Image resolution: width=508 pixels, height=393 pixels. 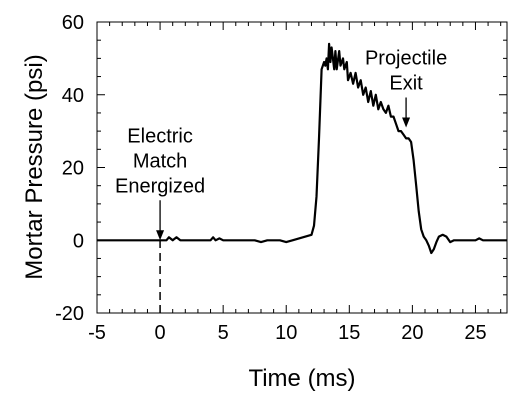 I want to click on annotation-text: Exit, so click(x=406, y=83).